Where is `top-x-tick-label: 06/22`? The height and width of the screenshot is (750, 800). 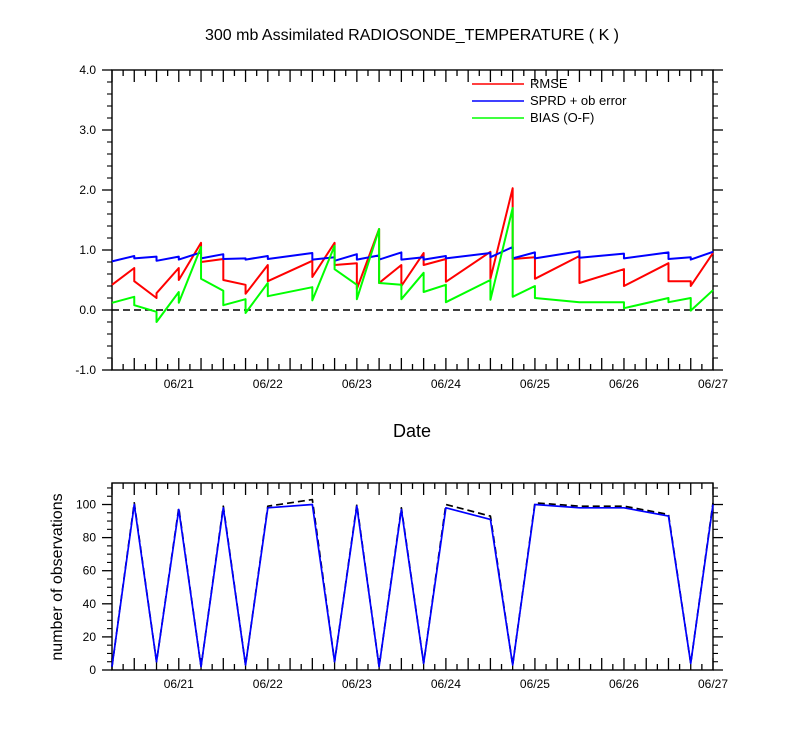 top-x-tick-label: 06/22 is located at coordinates (268, 384).